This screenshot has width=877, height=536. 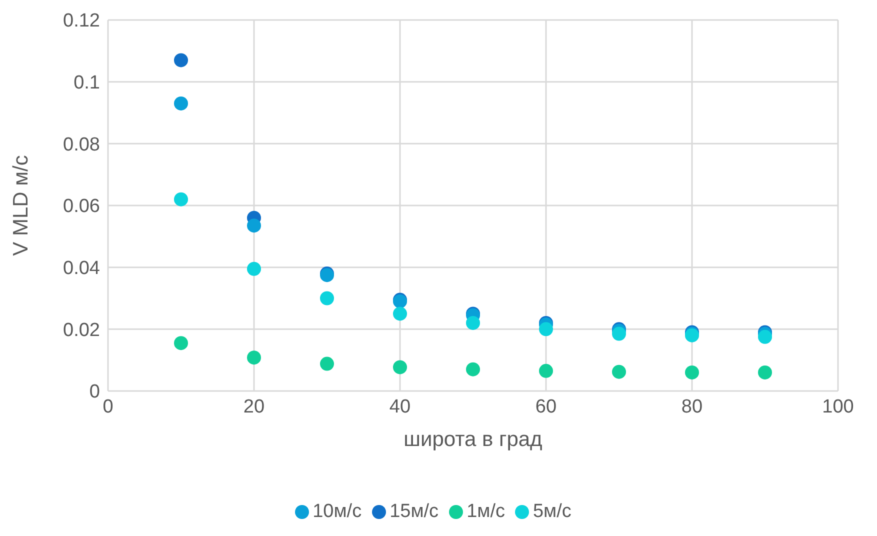 What do you see at coordinates (108, 407) in the screenshot?
I see `x-tick-label: 0` at bounding box center [108, 407].